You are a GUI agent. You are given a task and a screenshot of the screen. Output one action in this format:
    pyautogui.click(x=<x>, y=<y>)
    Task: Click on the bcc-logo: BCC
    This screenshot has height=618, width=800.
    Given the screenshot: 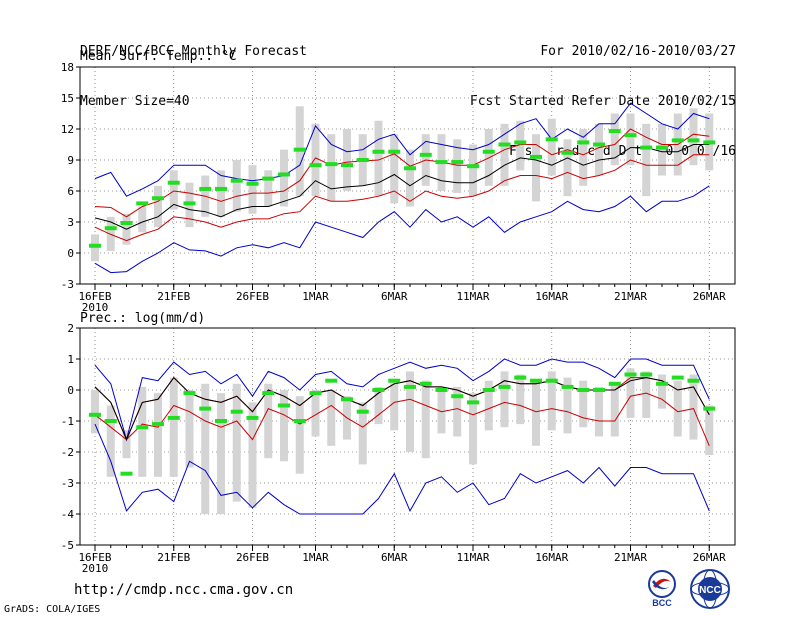 What is the action you would take?
    pyautogui.click(x=662, y=589)
    